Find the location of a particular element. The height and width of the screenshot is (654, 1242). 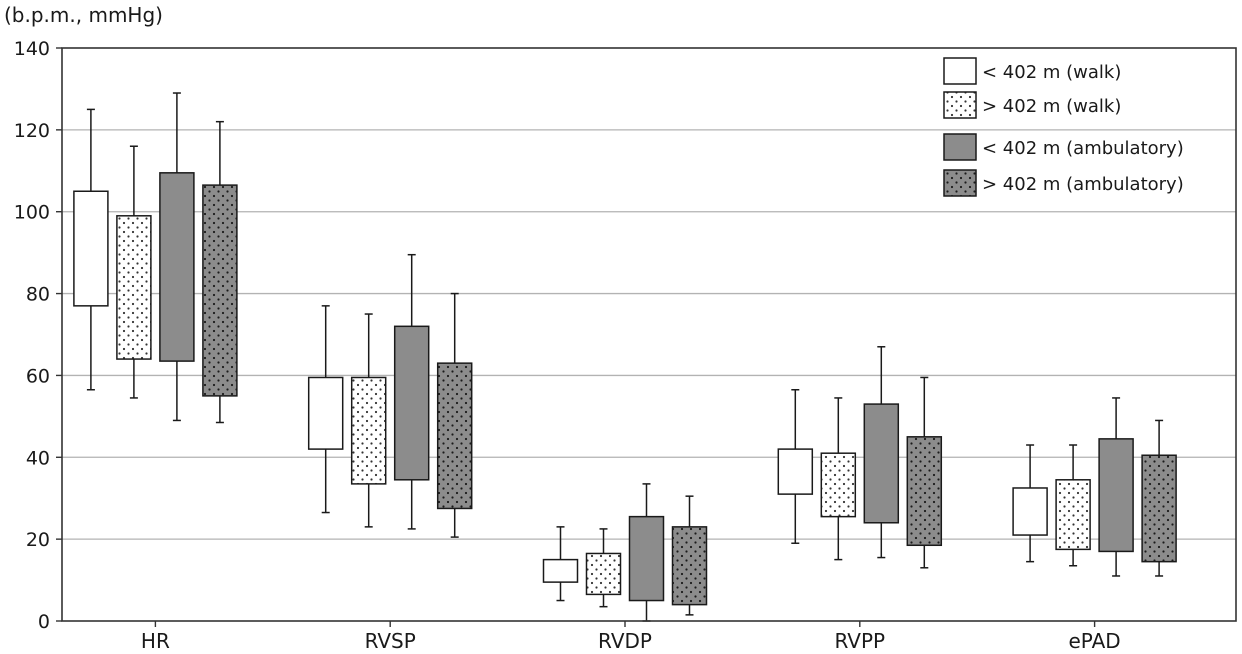

category-group-rvsp is located at coordinates (390, 395).